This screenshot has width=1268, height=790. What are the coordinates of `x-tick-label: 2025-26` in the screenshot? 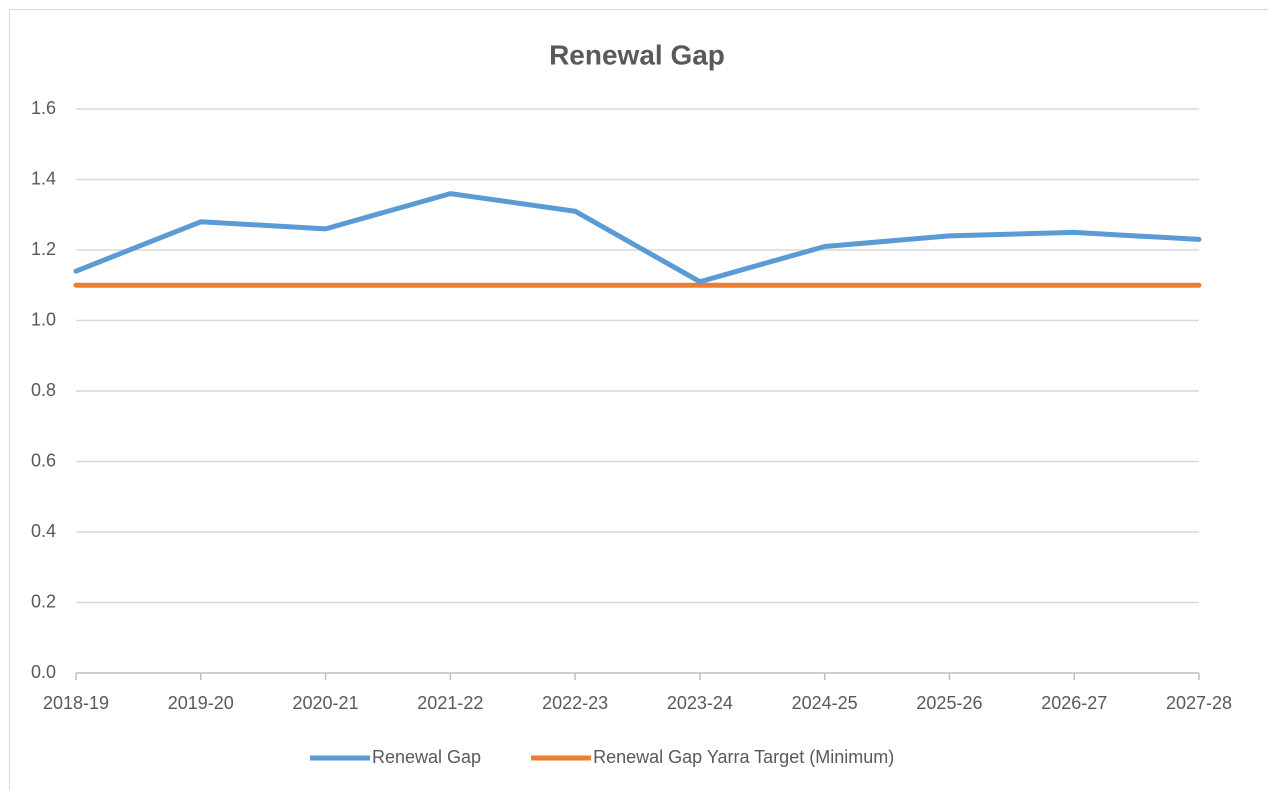 It's located at (949, 703).